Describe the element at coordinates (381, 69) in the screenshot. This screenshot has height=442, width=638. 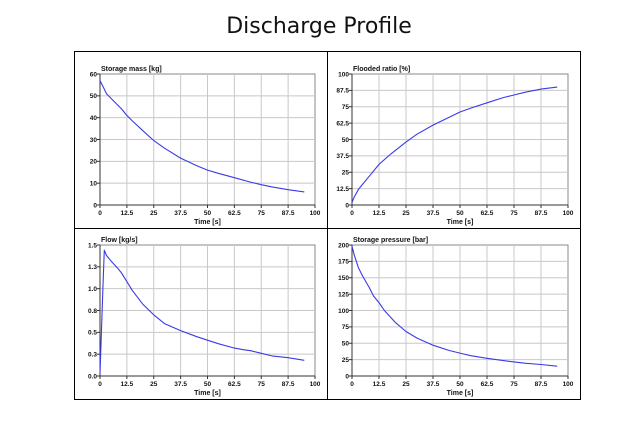
I see `chart-title: Flooded ratio [%]` at that location.